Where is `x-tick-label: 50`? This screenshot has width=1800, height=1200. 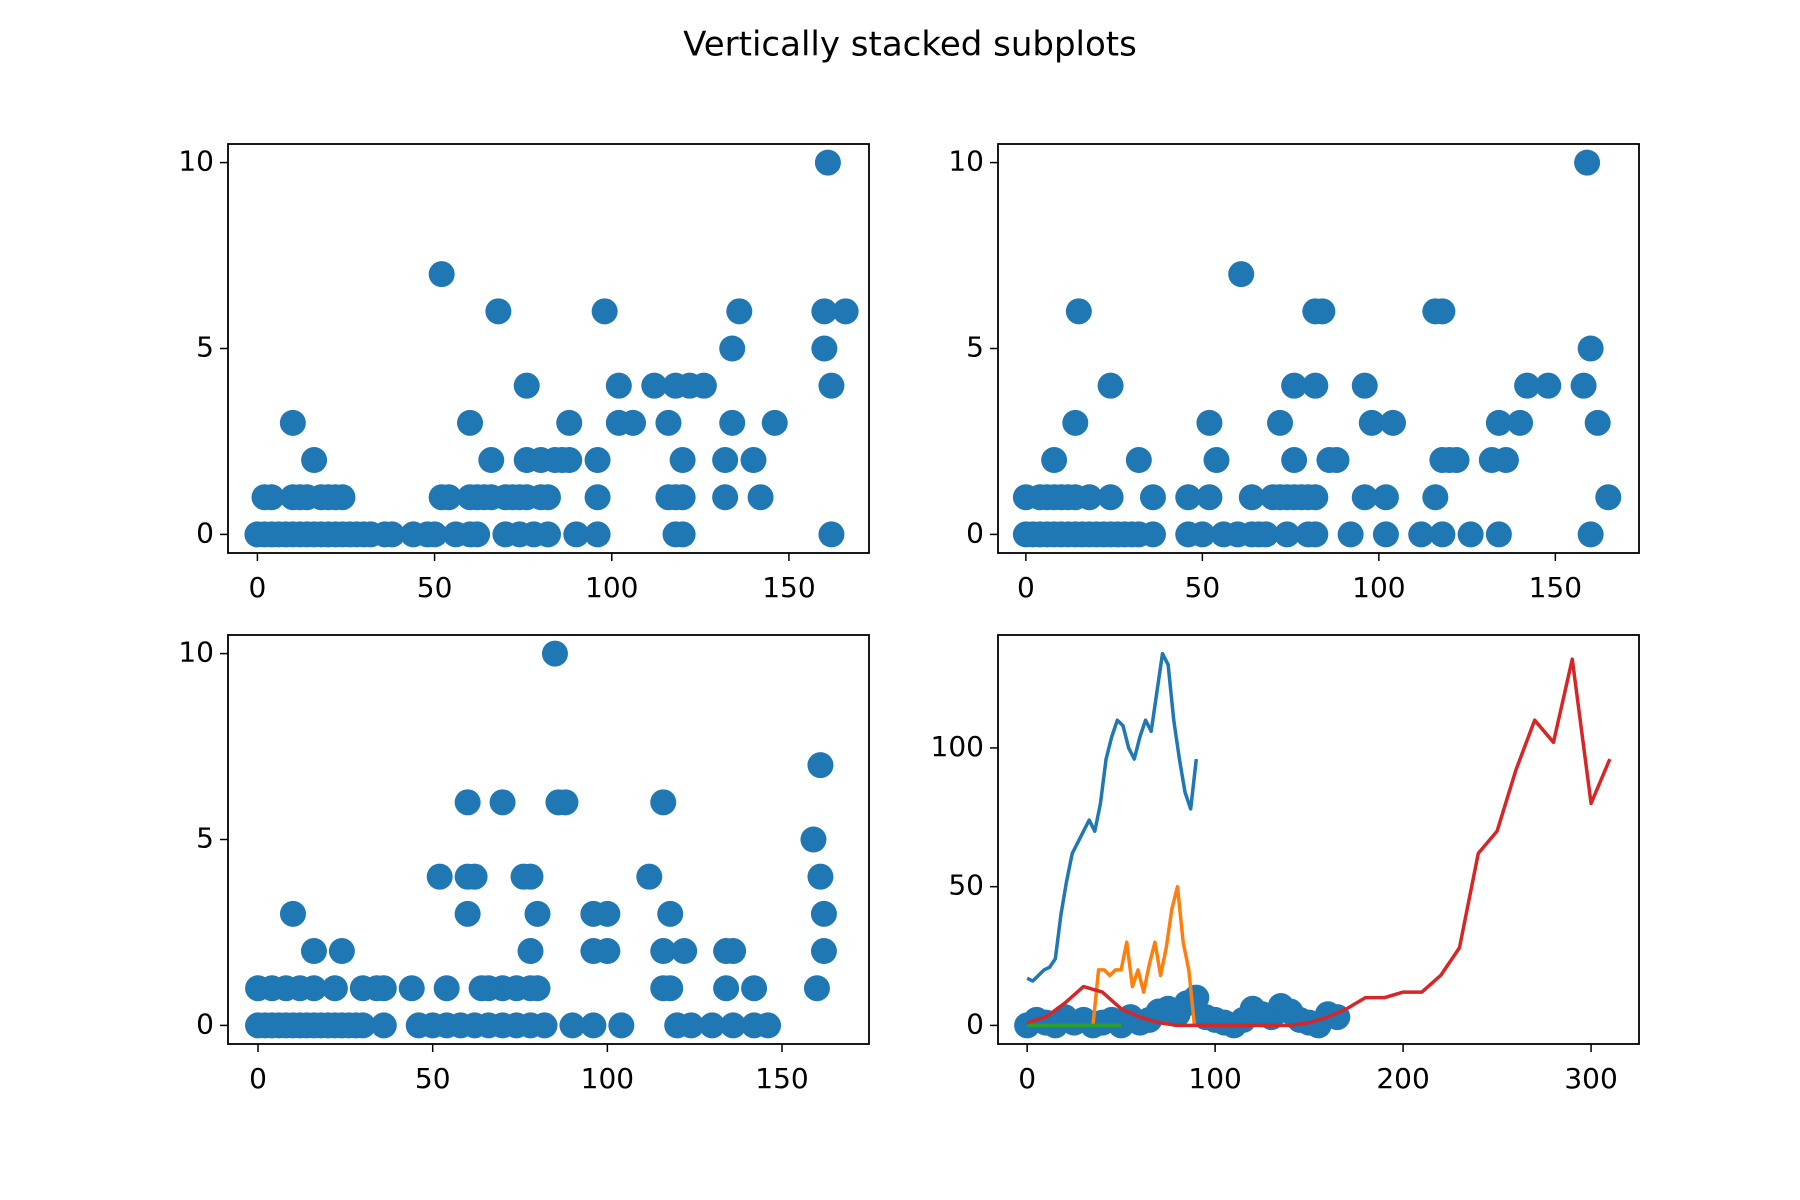 x-tick-label: 50 is located at coordinates (1203, 587).